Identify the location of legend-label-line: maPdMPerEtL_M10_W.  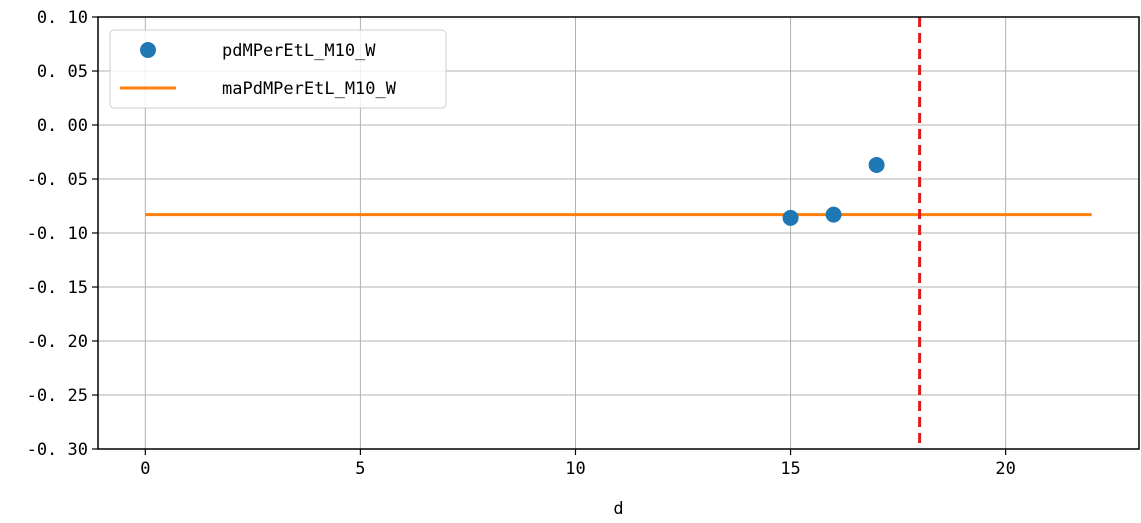
(309, 89).